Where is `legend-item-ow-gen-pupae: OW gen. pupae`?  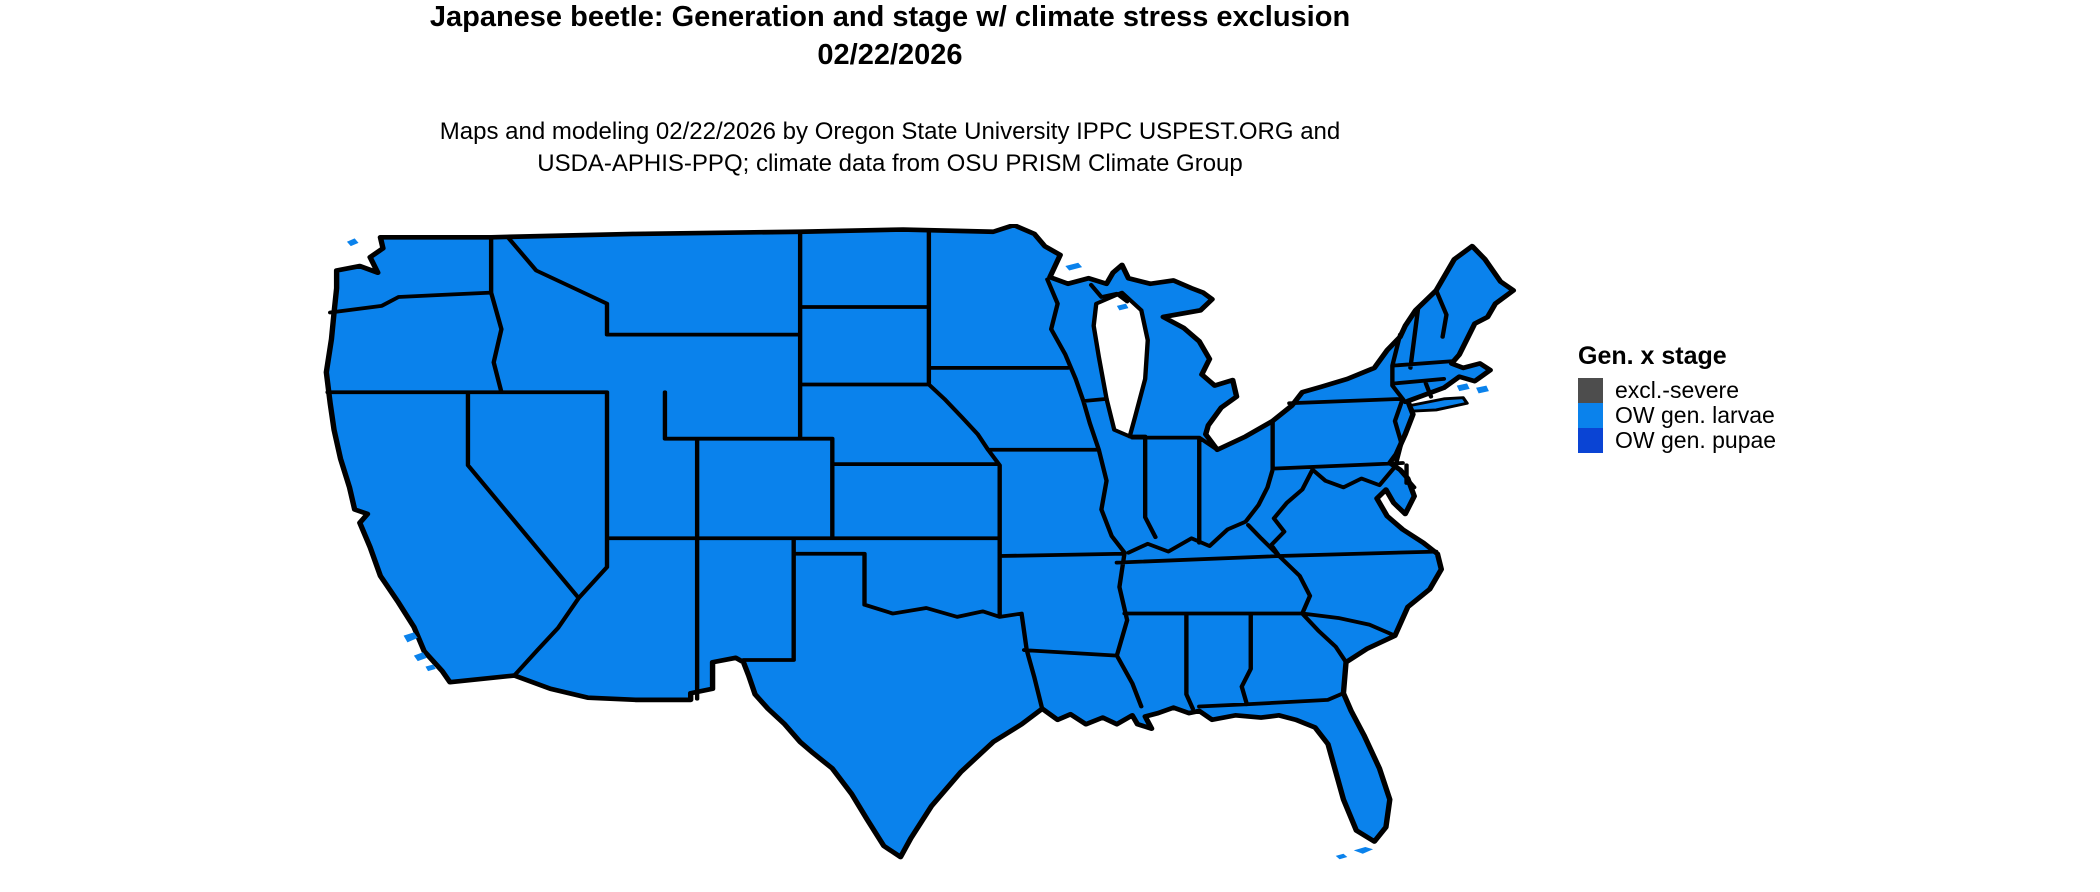
legend-item-ow-gen-pupae: OW gen. pupae is located at coordinates (1677, 440).